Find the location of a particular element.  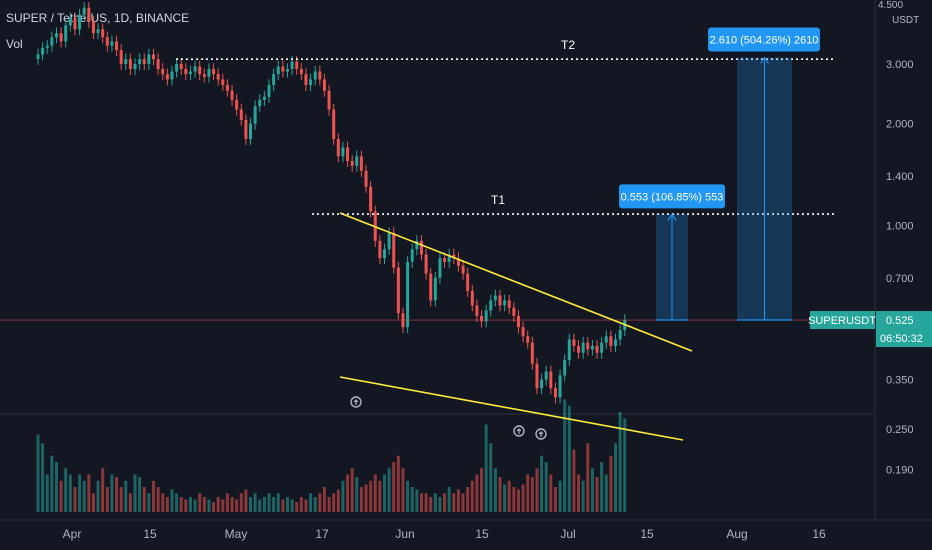

upper-trendline is located at coordinates (516, 282).